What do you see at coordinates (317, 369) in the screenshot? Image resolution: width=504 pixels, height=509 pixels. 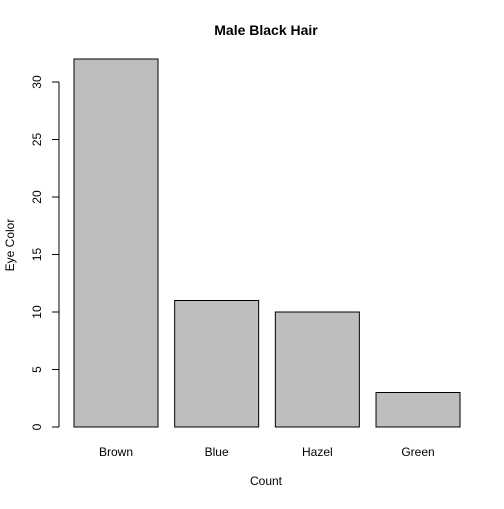 I see `bar-hazel` at bounding box center [317, 369].